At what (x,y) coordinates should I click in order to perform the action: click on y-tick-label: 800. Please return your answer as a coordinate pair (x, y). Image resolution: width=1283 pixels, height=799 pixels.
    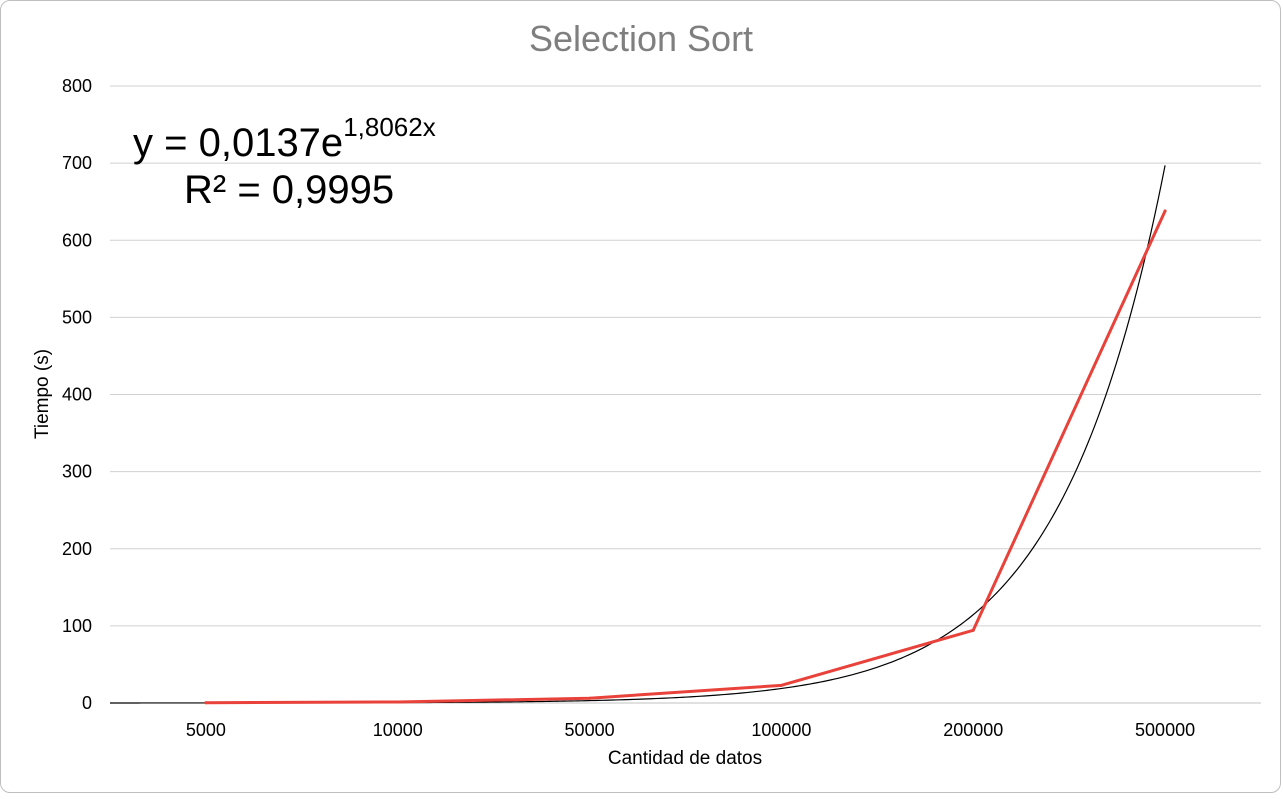
    Looking at the image, I should click on (77, 86).